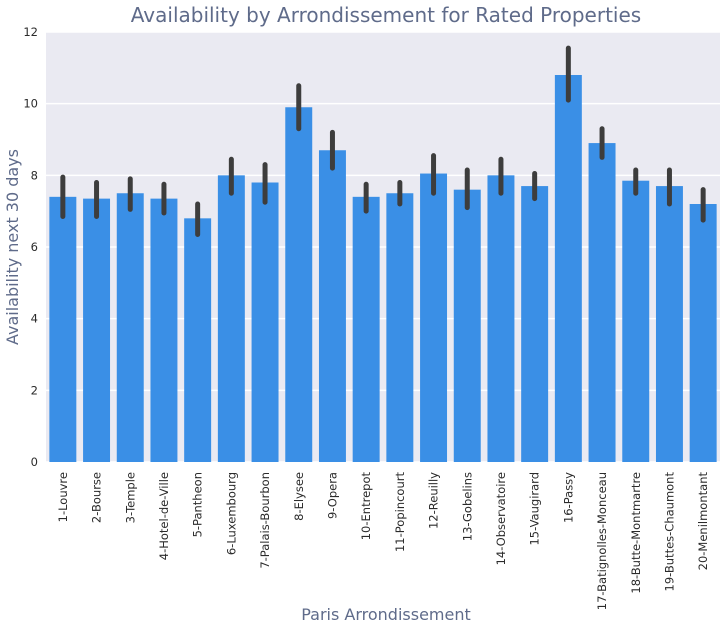 This screenshot has height=629, width=727. I want to click on bar-2-Bourse, so click(97, 330).